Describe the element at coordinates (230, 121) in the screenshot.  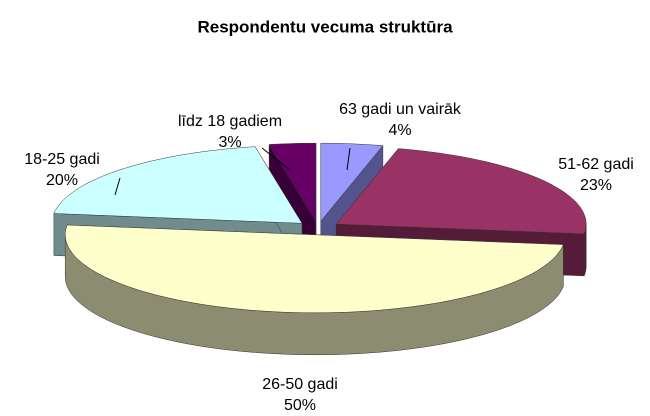
I see `category-label: līdz 18 gadiem` at that location.